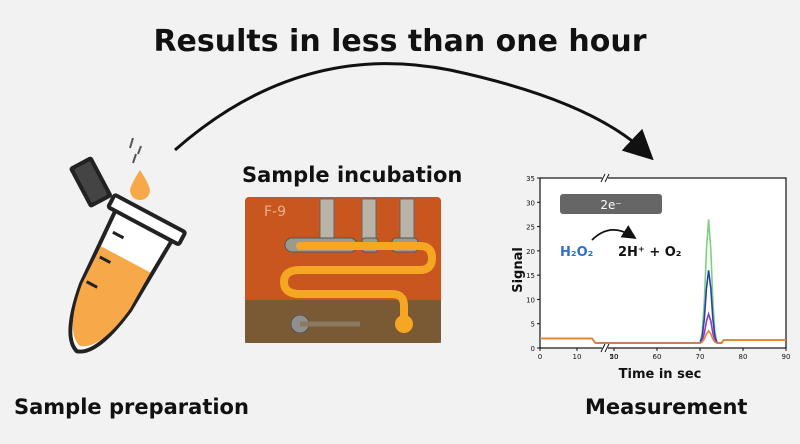  What do you see at coordinates (533, 349) in the screenshot?
I see `y-tick-label: 0` at bounding box center [533, 349].